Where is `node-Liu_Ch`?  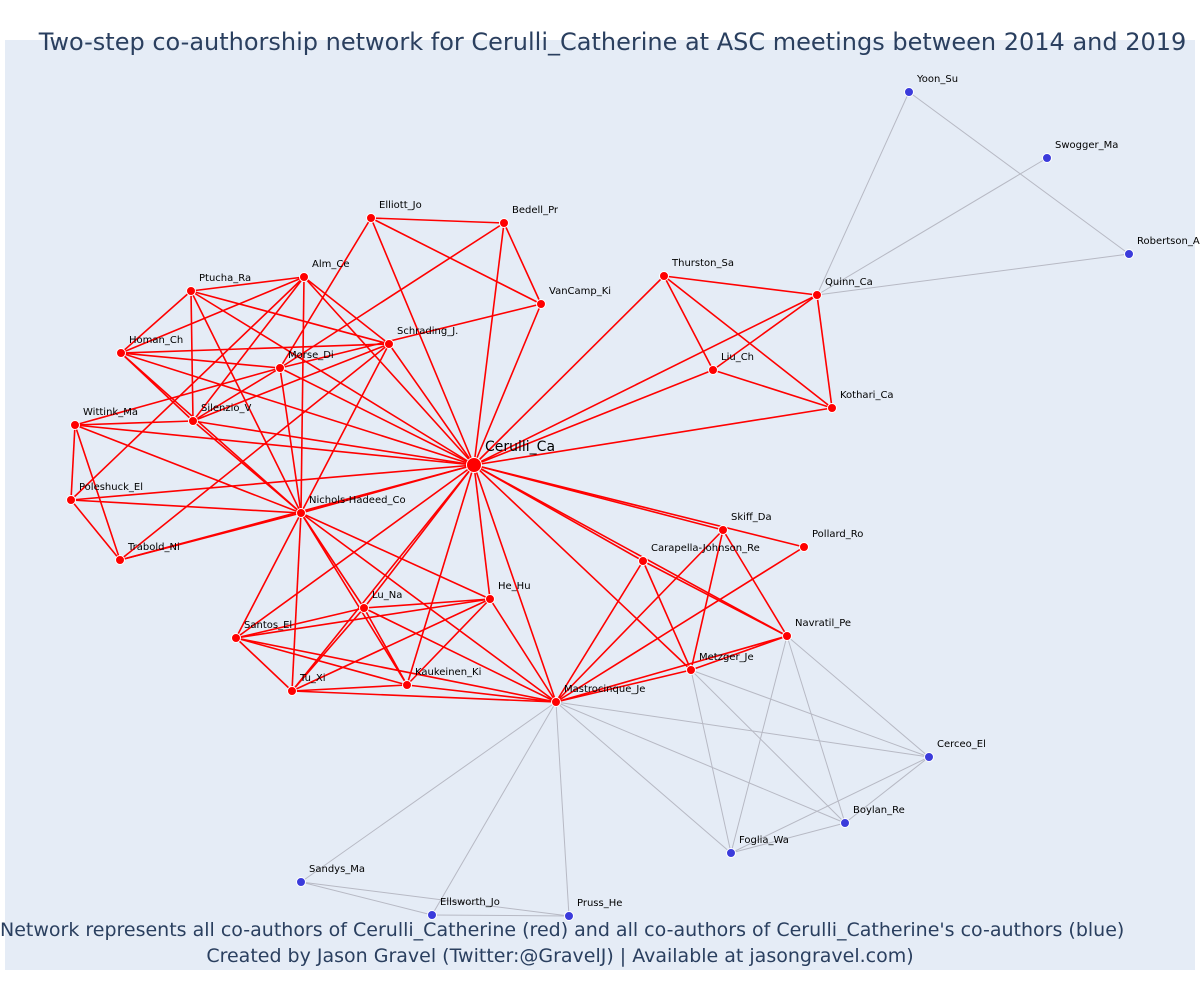
node-Liu_Ch is located at coordinates (713, 370).